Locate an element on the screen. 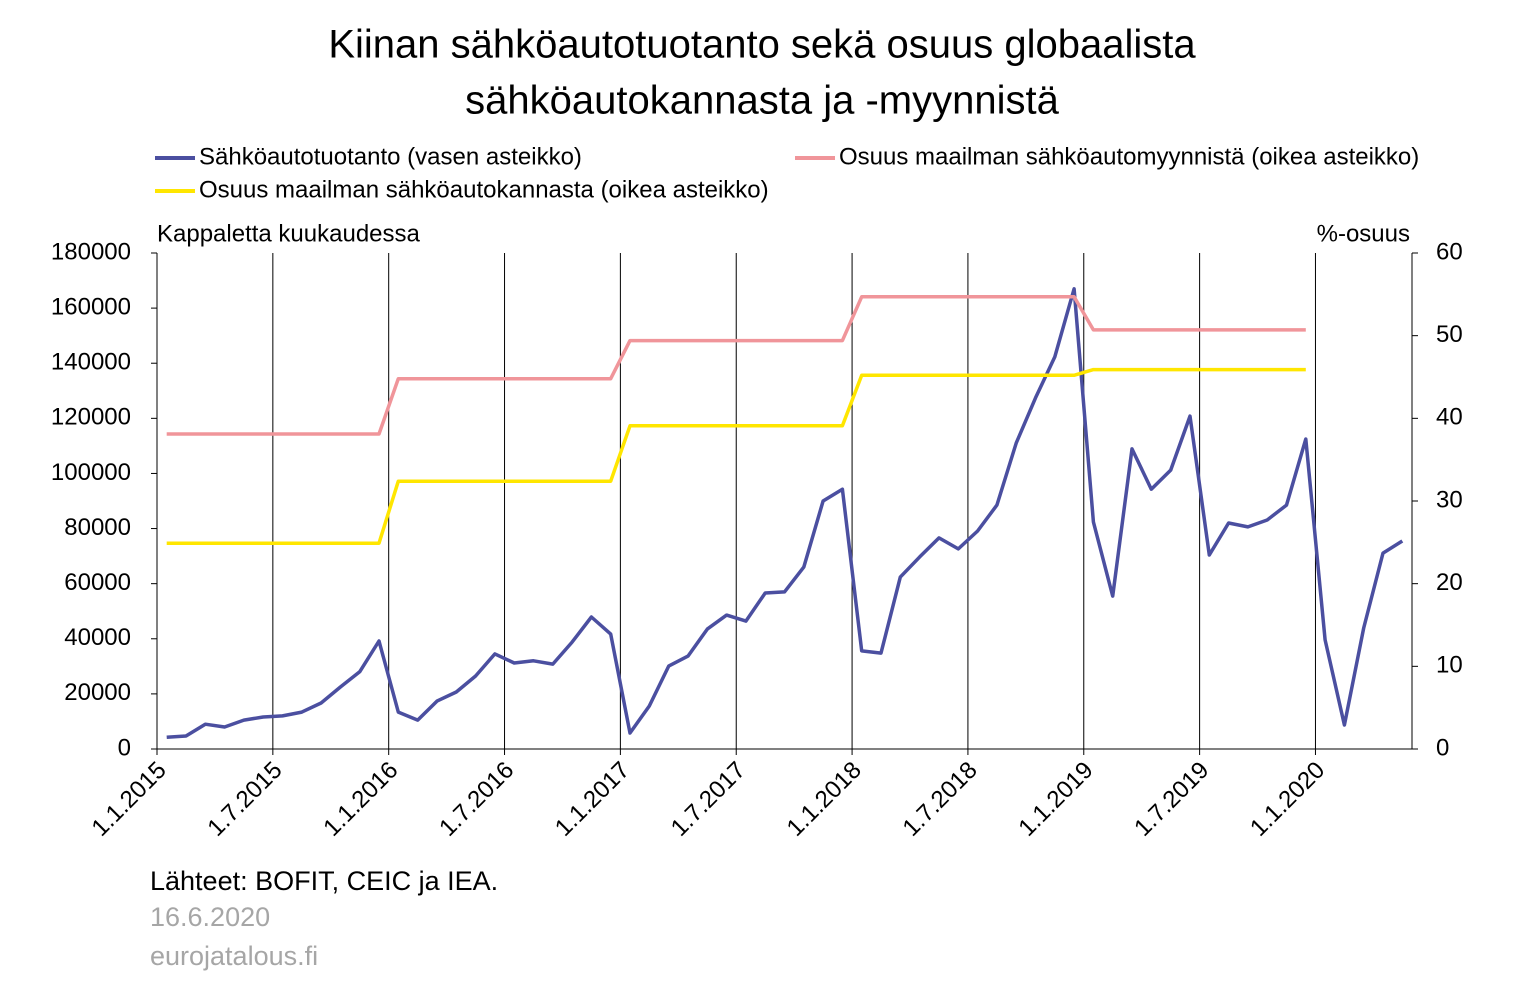 The image size is (1526, 1002). y2-tick-label: 60 is located at coordinates (1449, 251).